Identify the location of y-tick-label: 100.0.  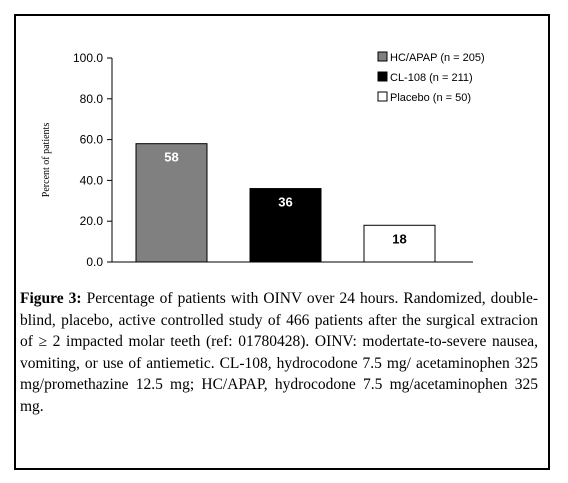
(88, 58).